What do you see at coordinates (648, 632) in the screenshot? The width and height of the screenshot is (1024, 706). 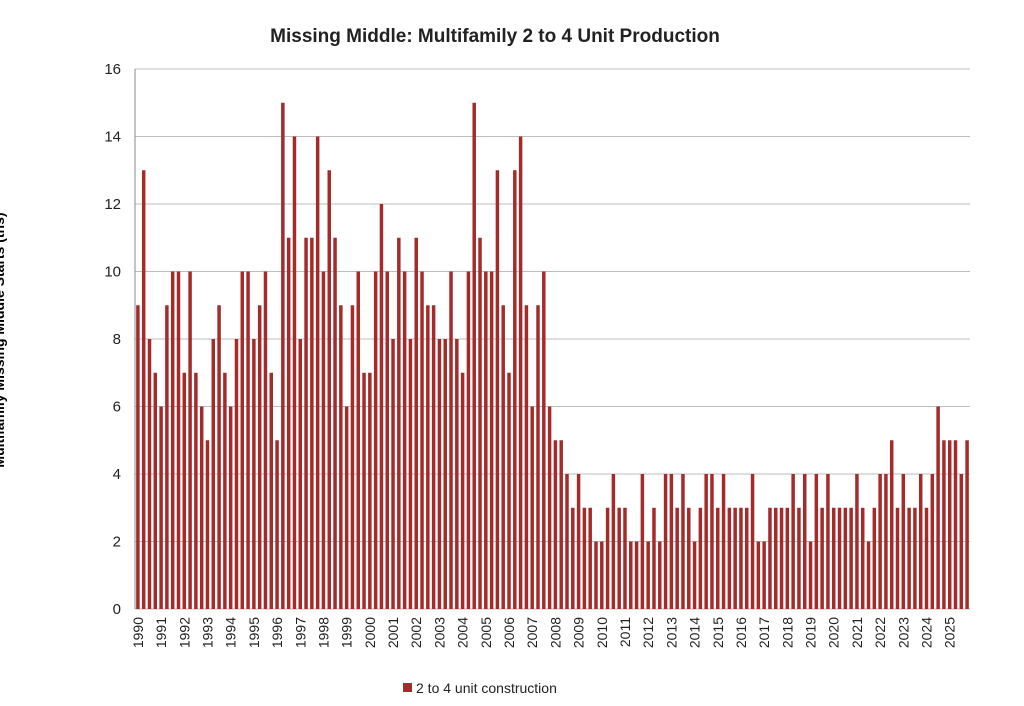 I see `x-tick-label: 2012` at bounding box center [648, 632].